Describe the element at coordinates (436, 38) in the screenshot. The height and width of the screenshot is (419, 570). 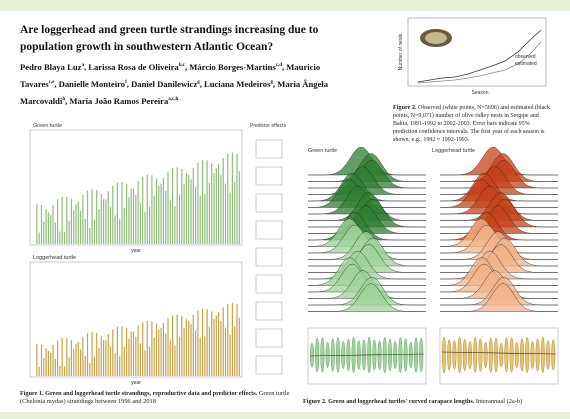
I see `turtle-shell` at that location.